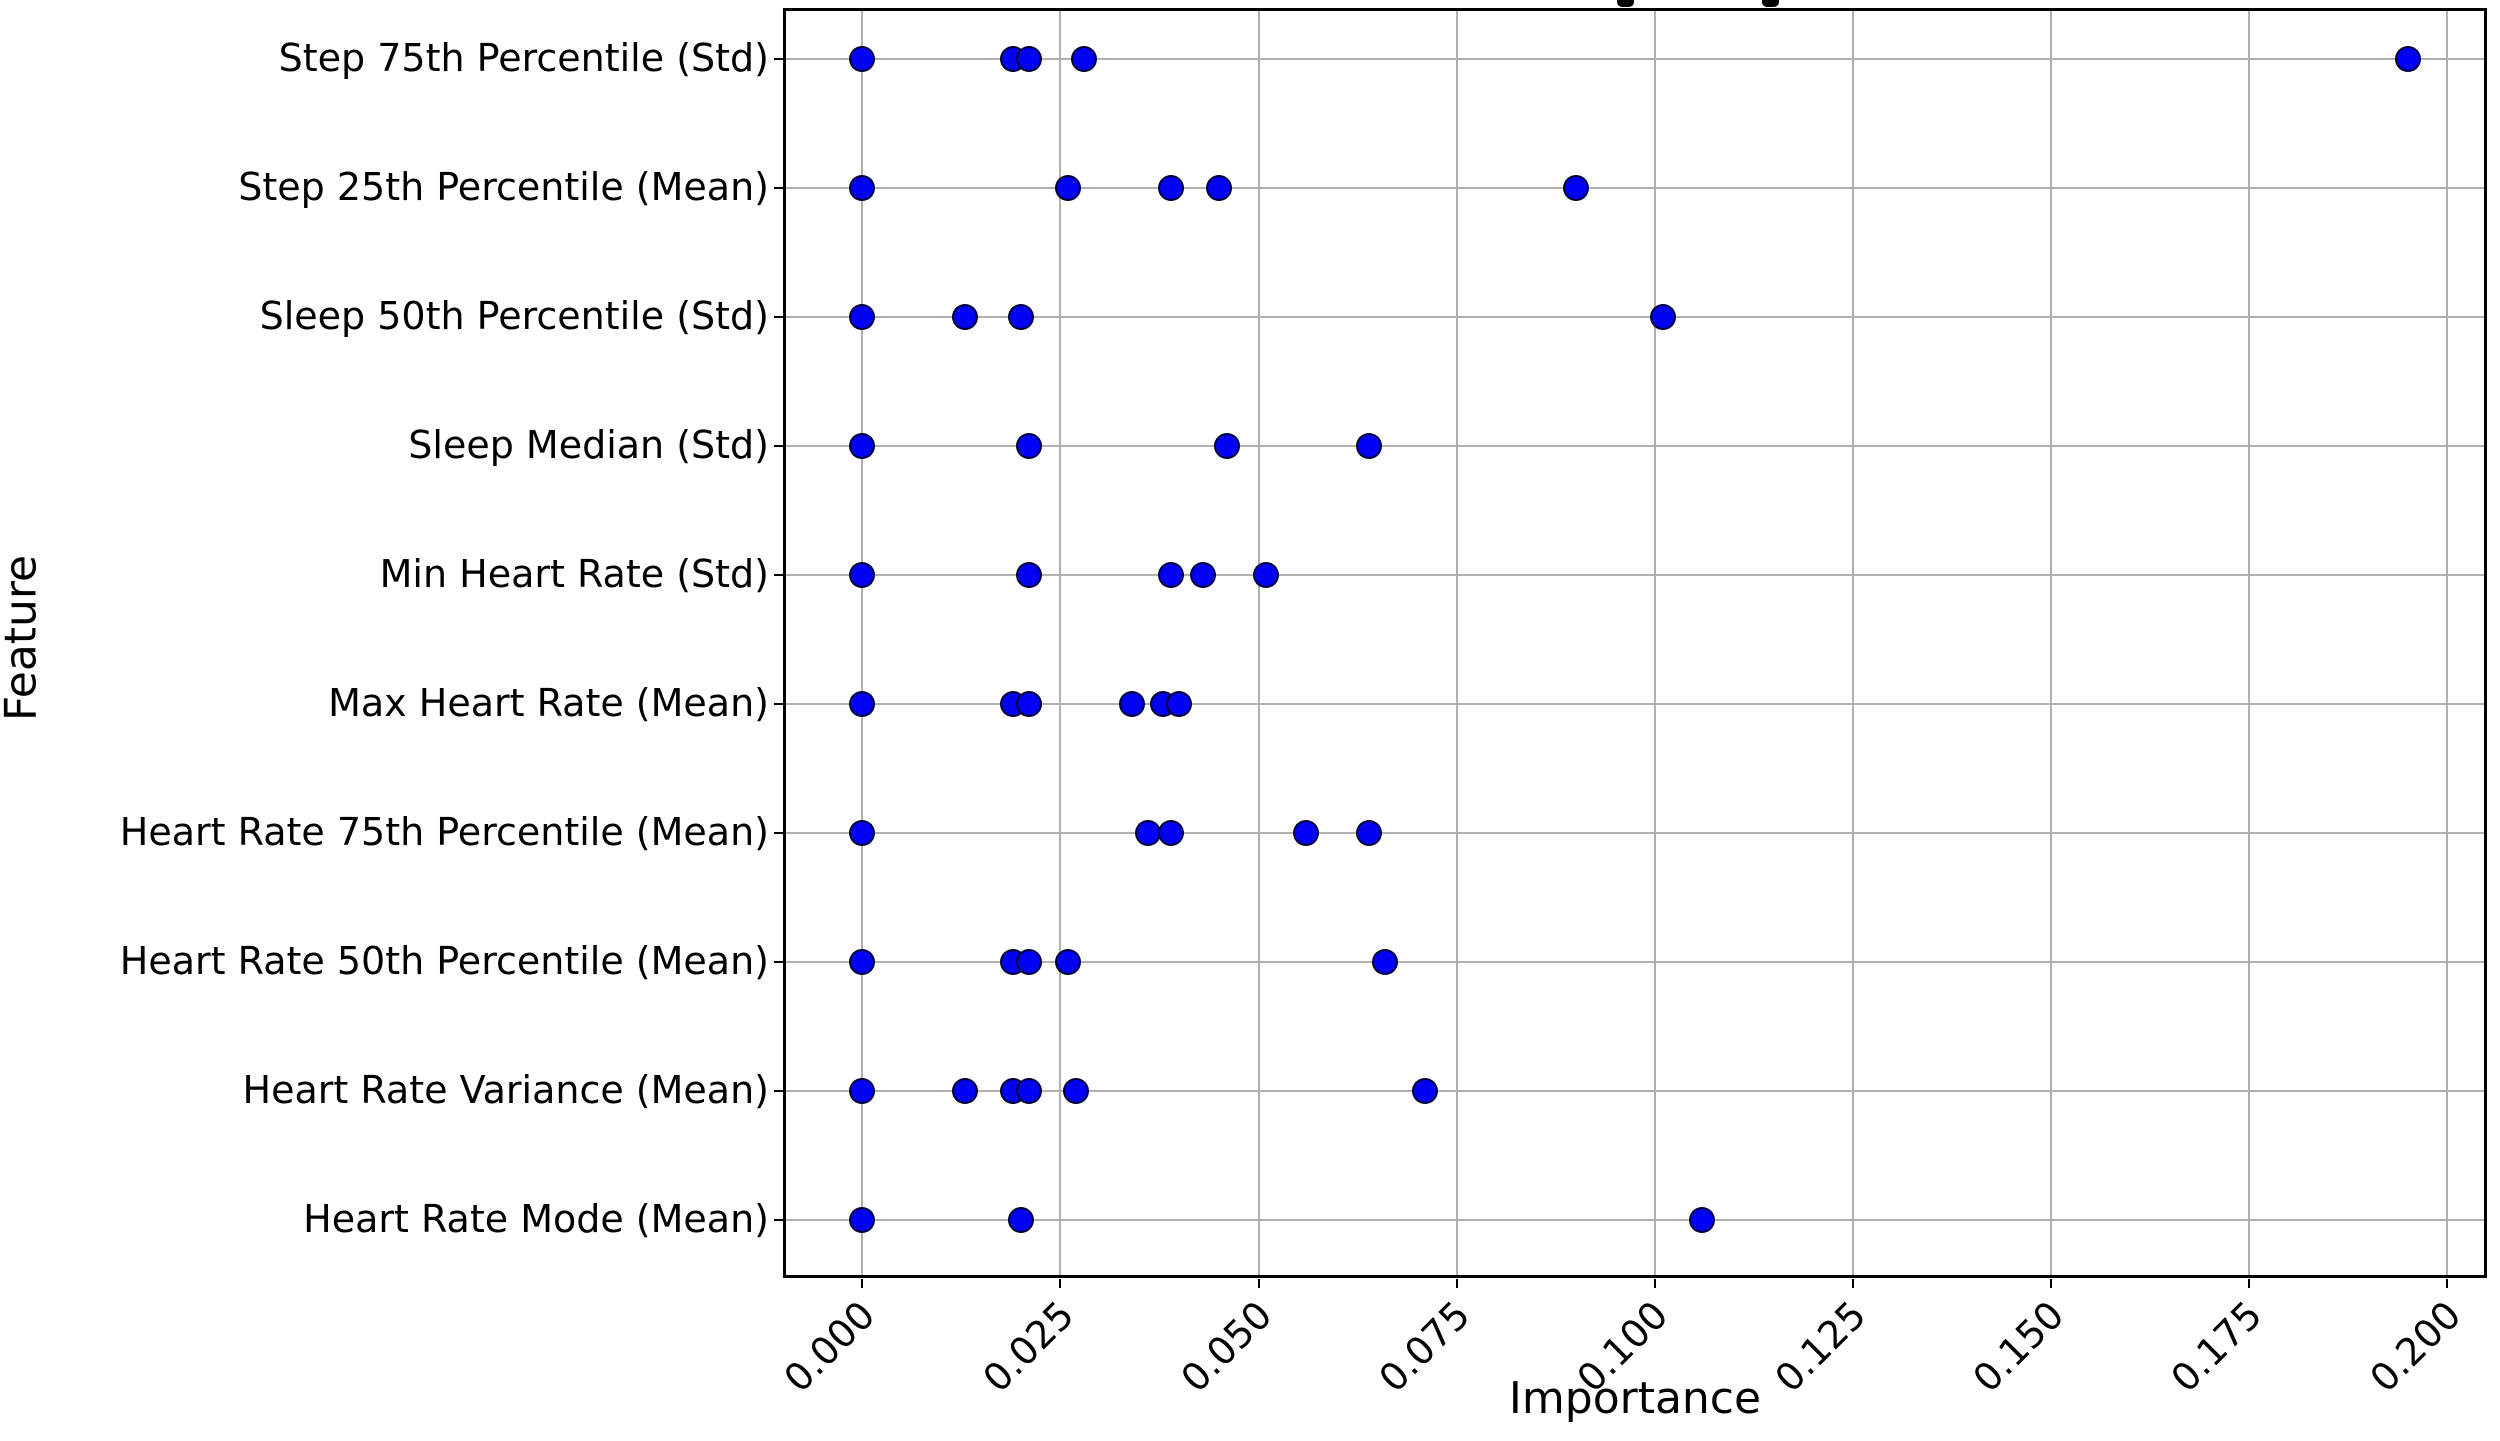  I want to click on y-tick-label: Step 25th Percentile (Mean), so click(503, 187).